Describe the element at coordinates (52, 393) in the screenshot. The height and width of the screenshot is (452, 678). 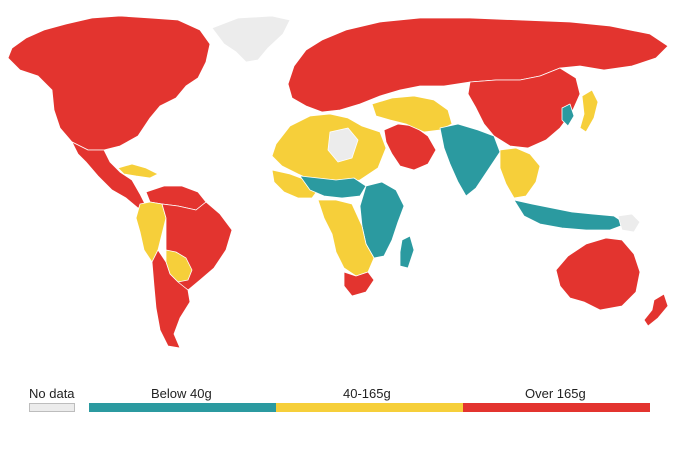
I see `legend-label-no-data: No data` at that location.